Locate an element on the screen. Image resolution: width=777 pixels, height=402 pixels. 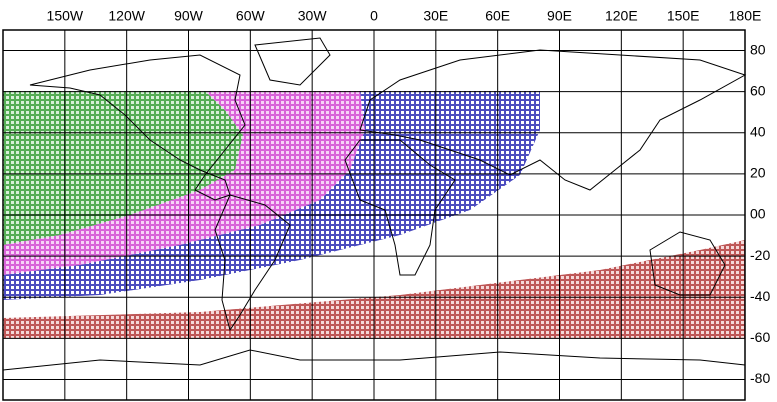
longitude-label: 30E is located at coordinates (435, 16).